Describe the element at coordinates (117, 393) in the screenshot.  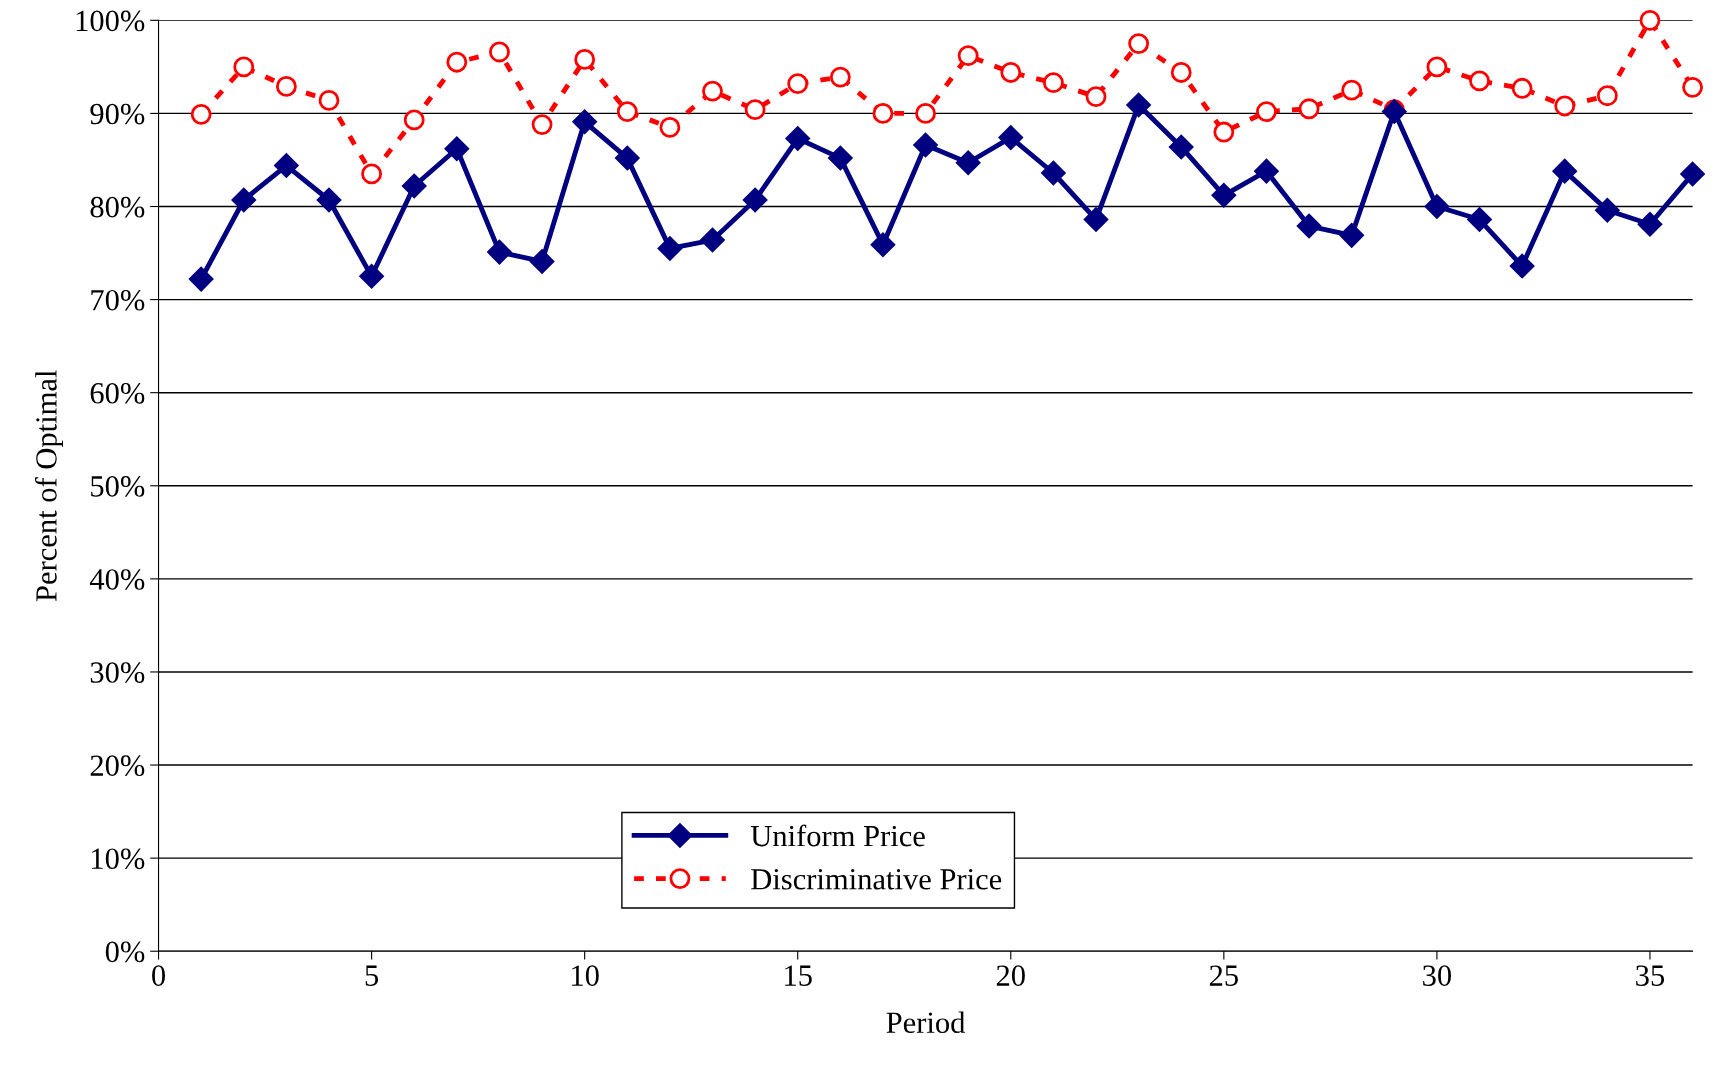
I see `y-tick-label: 60%` at that location.